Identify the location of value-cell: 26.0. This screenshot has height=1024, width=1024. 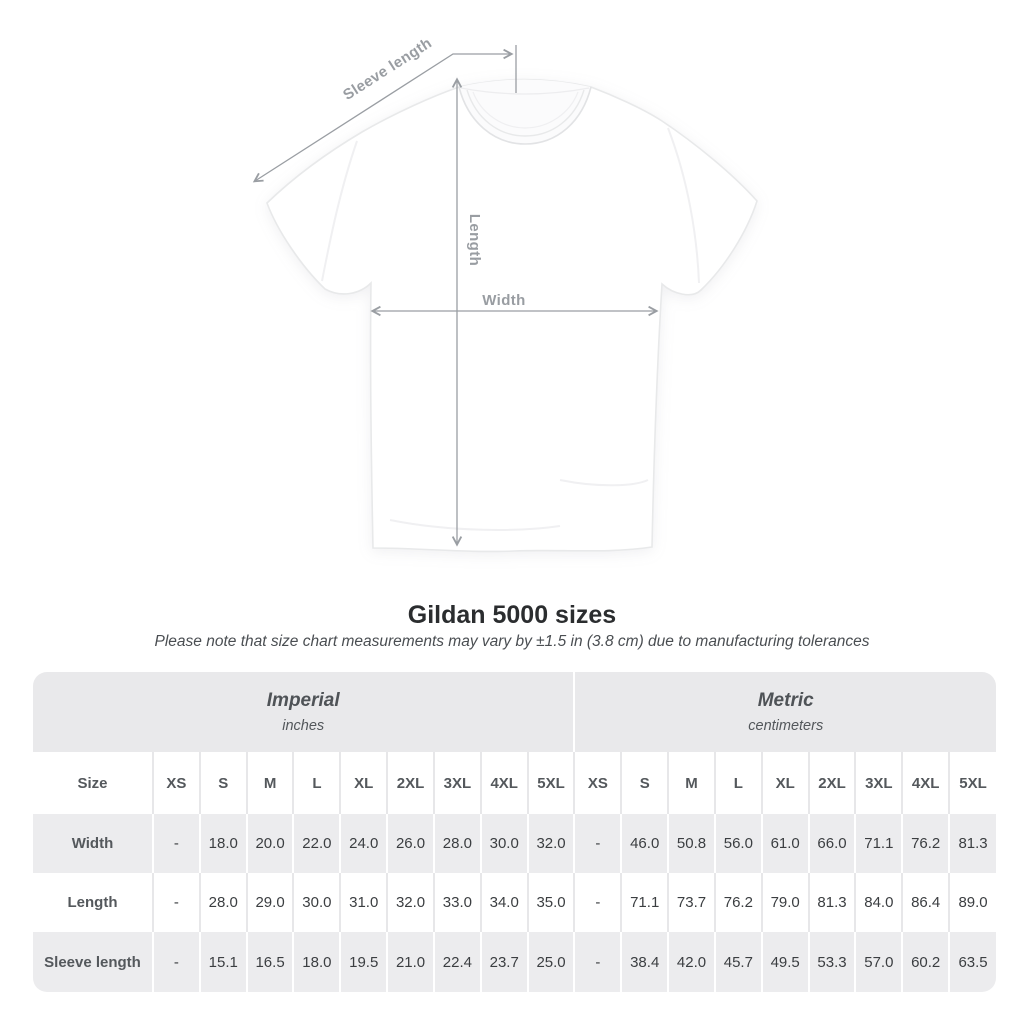
(410, 843).